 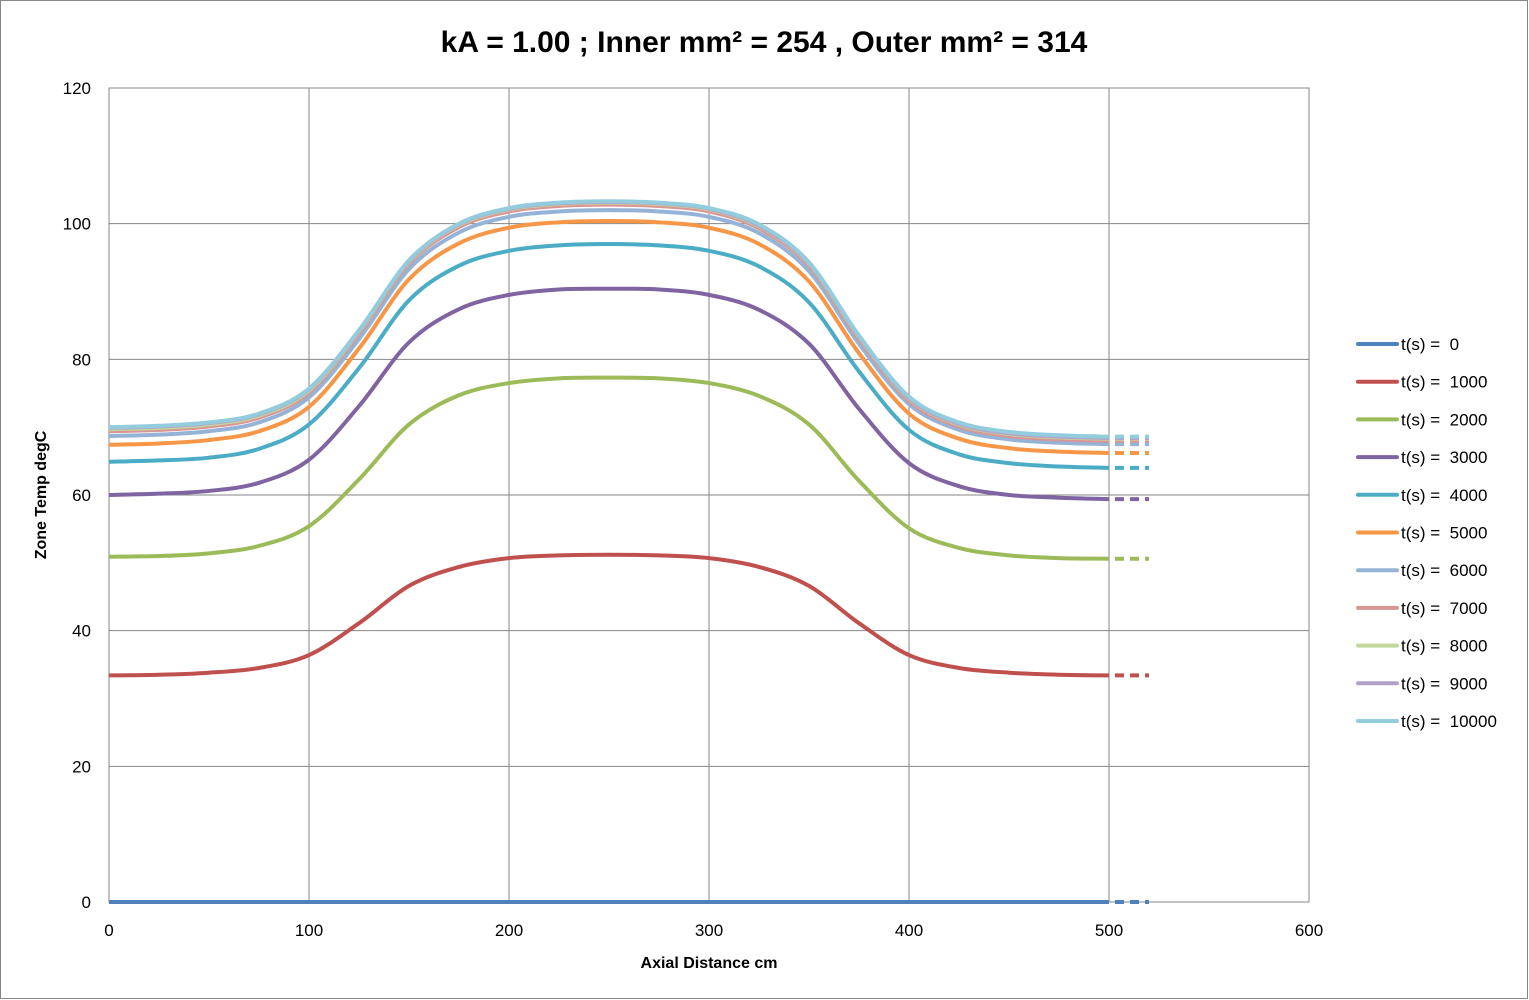 I want to click on x-tick-label: 100, so click(x=309, y=930).